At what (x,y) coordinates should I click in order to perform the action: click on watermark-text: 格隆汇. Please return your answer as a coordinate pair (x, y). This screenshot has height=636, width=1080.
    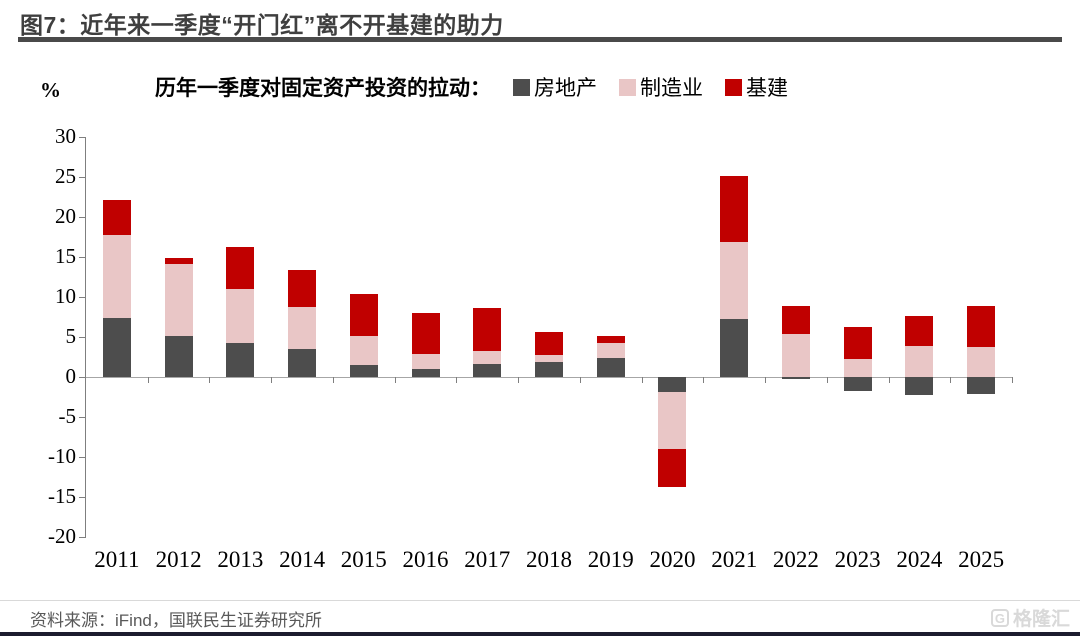
    Looking at the image, I should click on (1041, 619).